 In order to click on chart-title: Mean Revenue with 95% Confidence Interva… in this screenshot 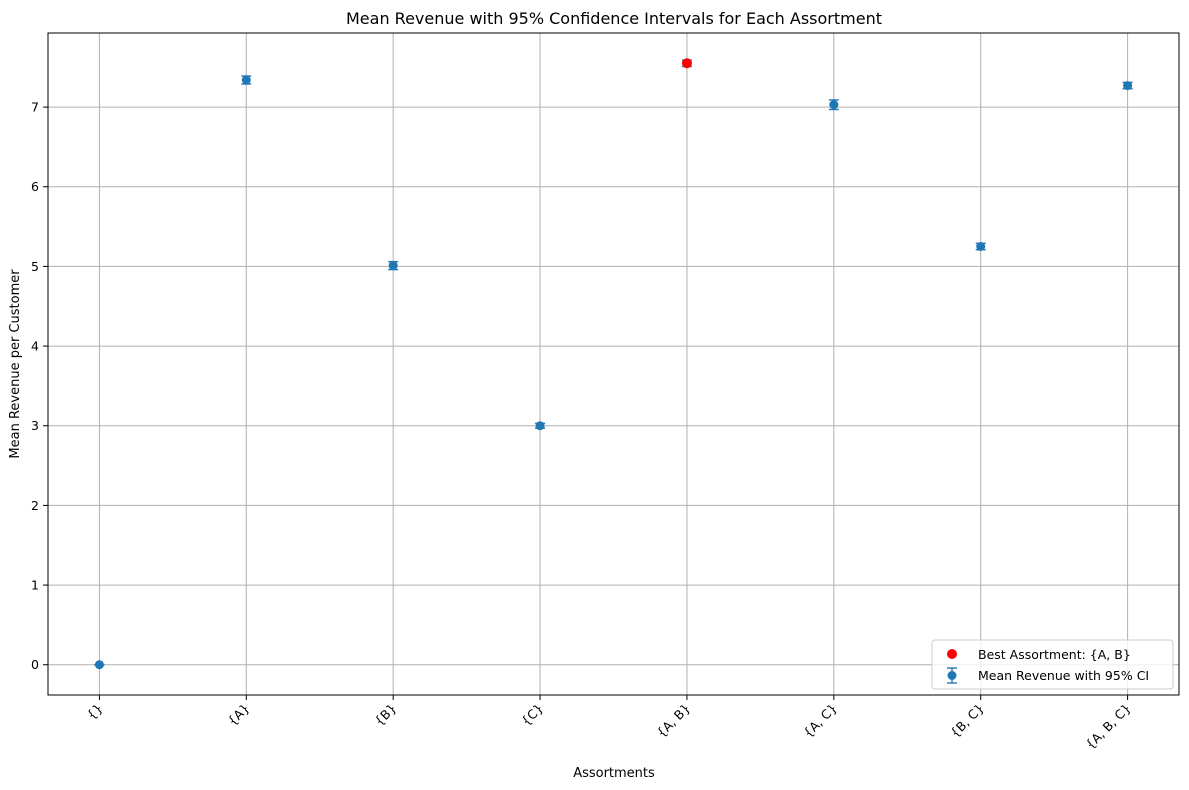, I will do `click(614, 18)`.